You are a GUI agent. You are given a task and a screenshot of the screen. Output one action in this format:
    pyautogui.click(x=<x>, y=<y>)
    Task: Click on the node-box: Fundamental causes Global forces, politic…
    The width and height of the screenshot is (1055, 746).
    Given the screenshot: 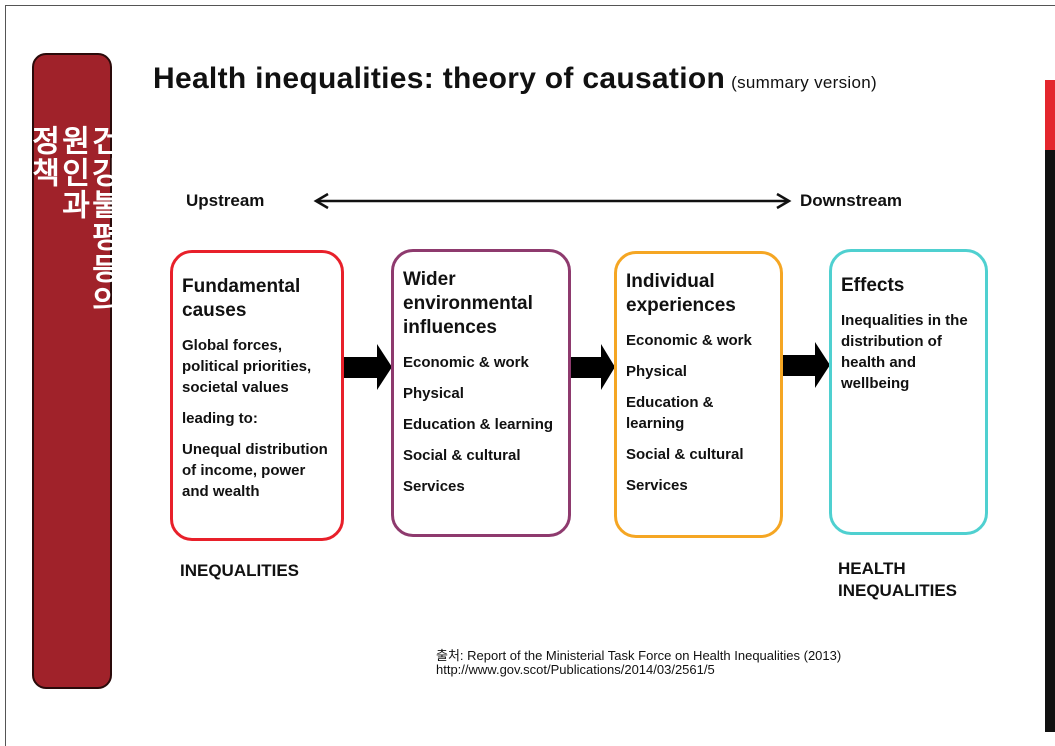 What is the action you would take?
    pyautogui.click(x=257, y=395)
    